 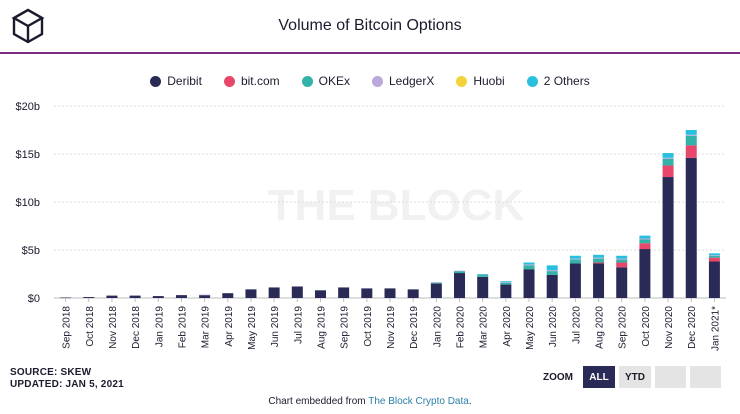 What do you see at coordinates (635, 377) in the screenshot?
I see `zoom-ytd-button: YTD` at bounding box center [635, 377].